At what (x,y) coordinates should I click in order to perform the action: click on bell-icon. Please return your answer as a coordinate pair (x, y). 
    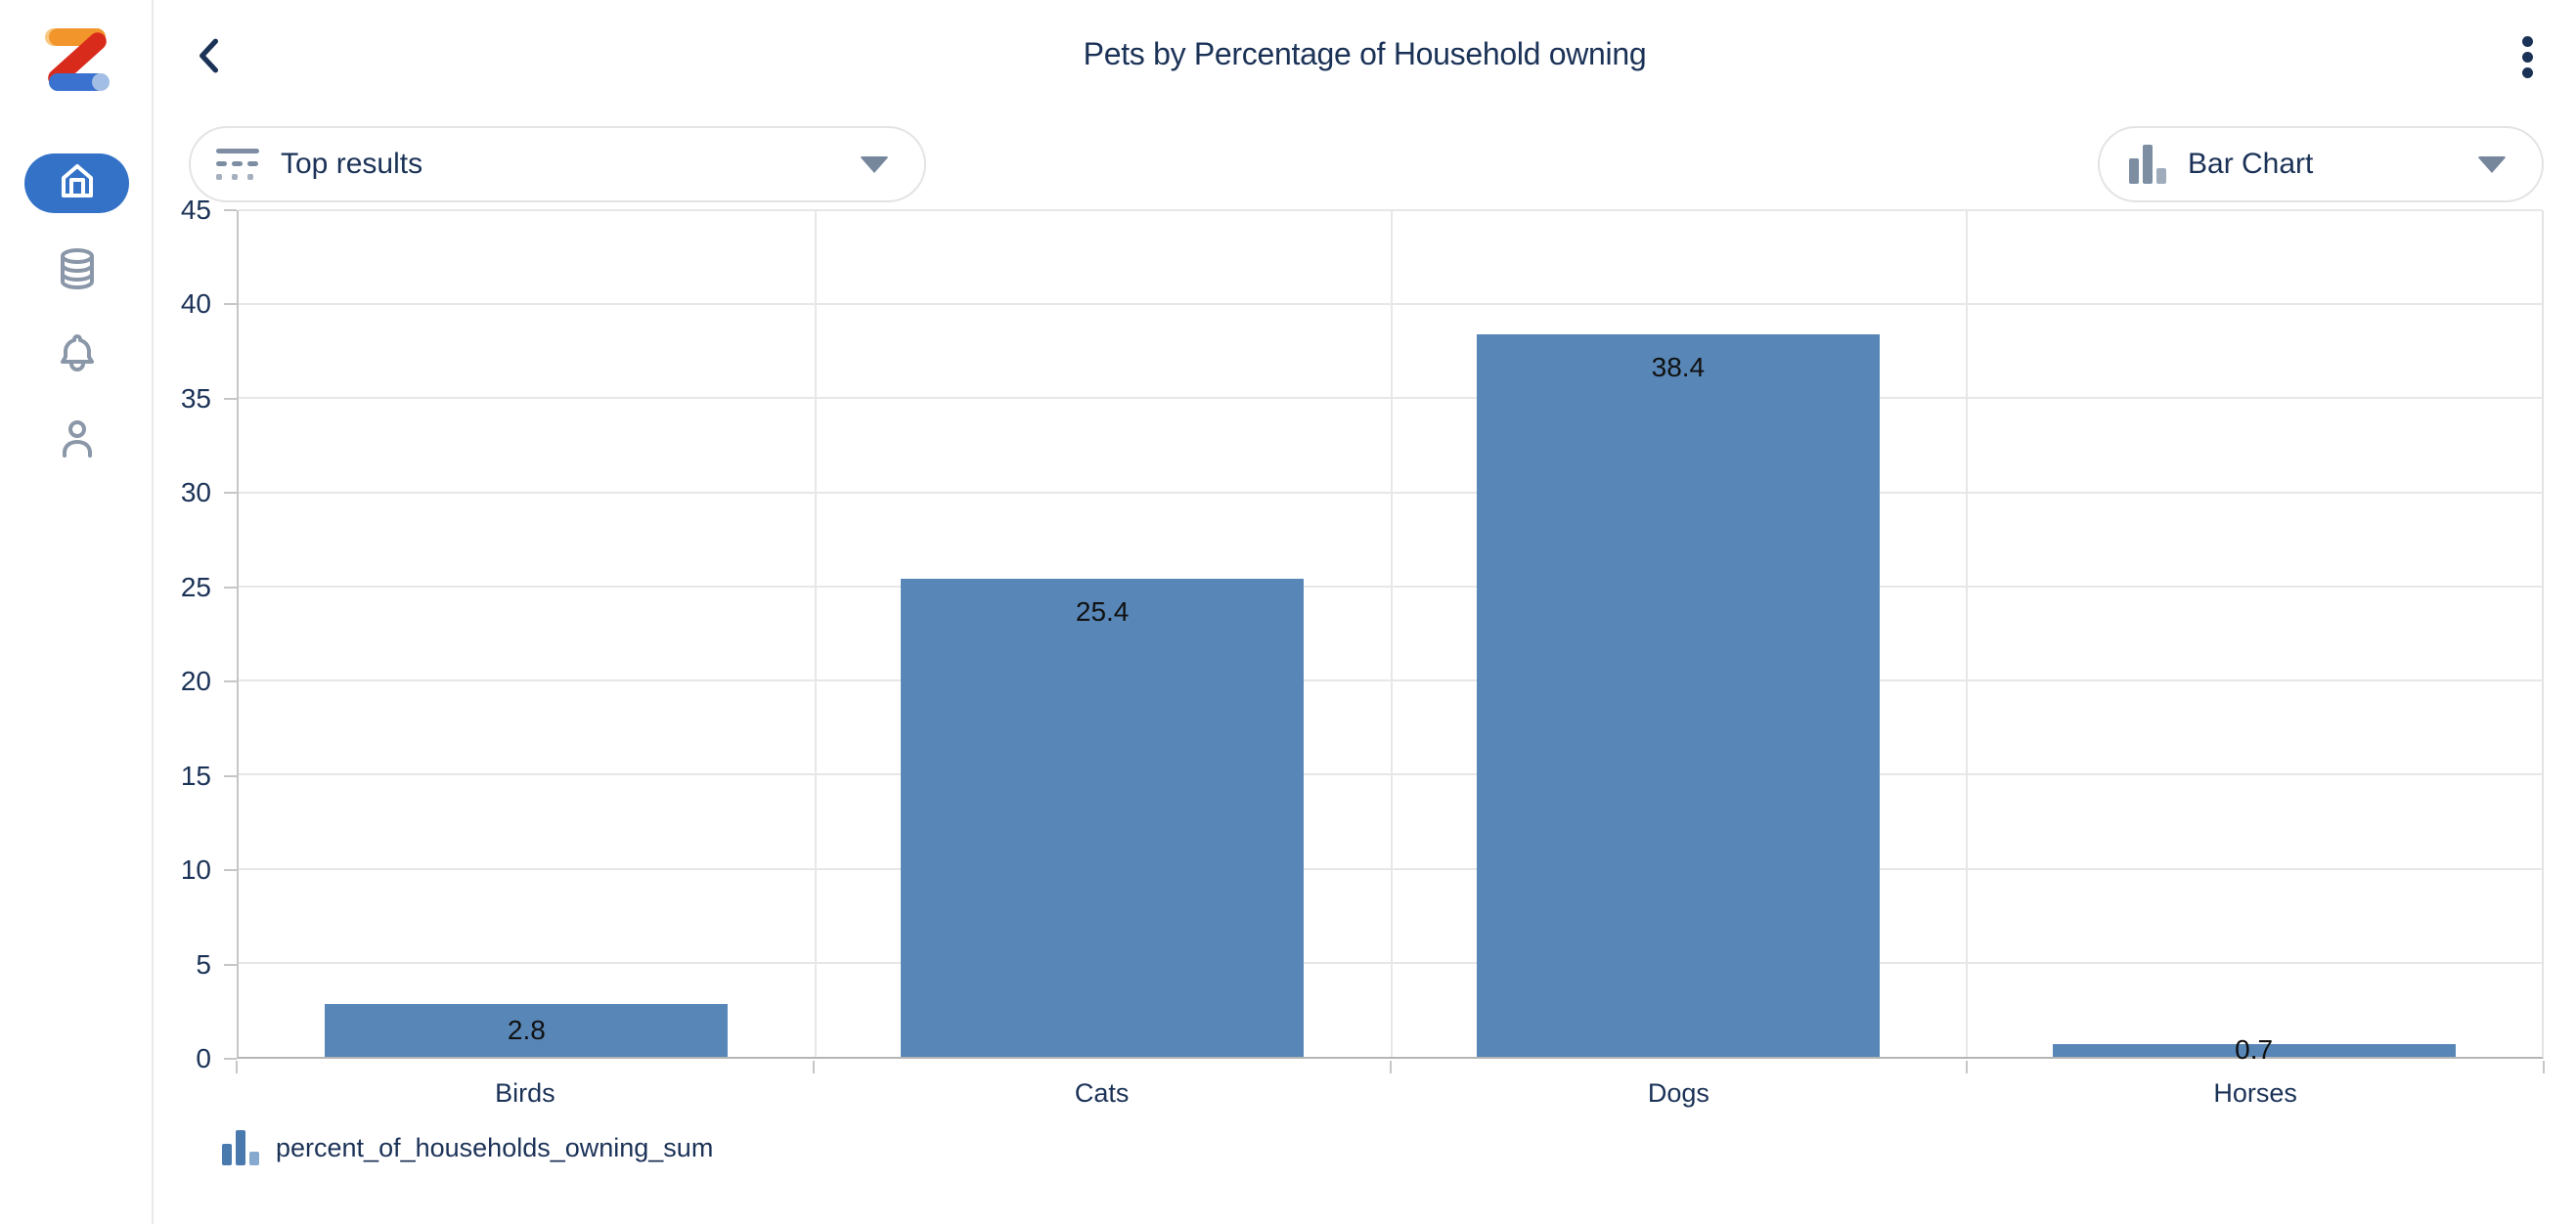
    Looking at the image, I should click on (77, 354).